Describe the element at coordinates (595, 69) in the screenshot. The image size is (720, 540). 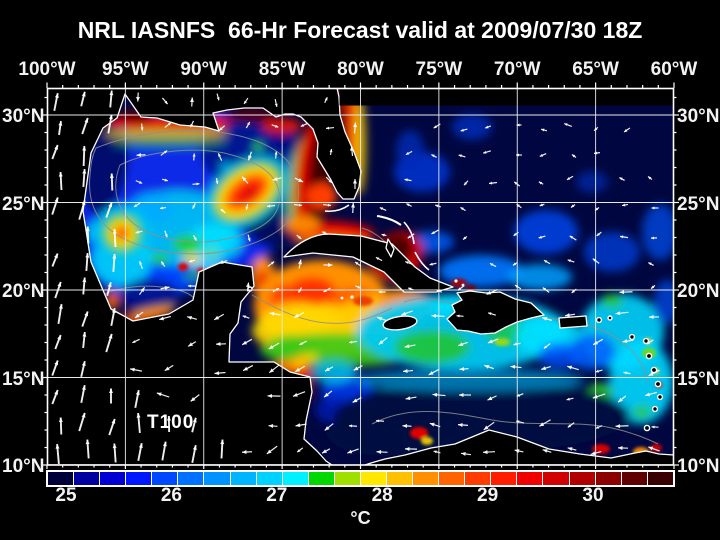
I see `lon-tick-label: 65°W` at that location.